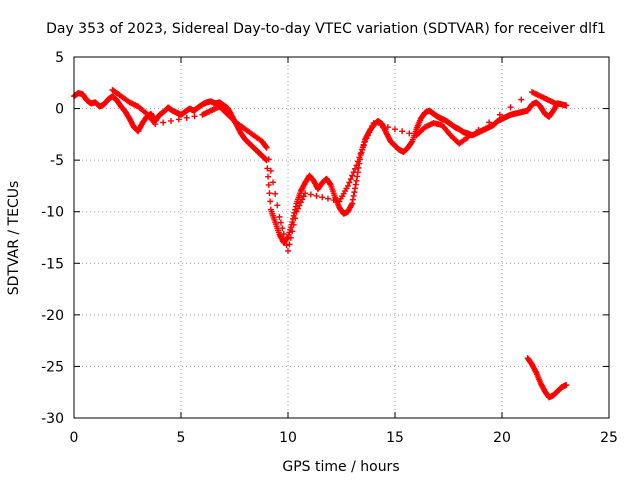 The width and height of the screenshot is (640, 480). I want to click on y-tick-label: 0, so click(59, 110).